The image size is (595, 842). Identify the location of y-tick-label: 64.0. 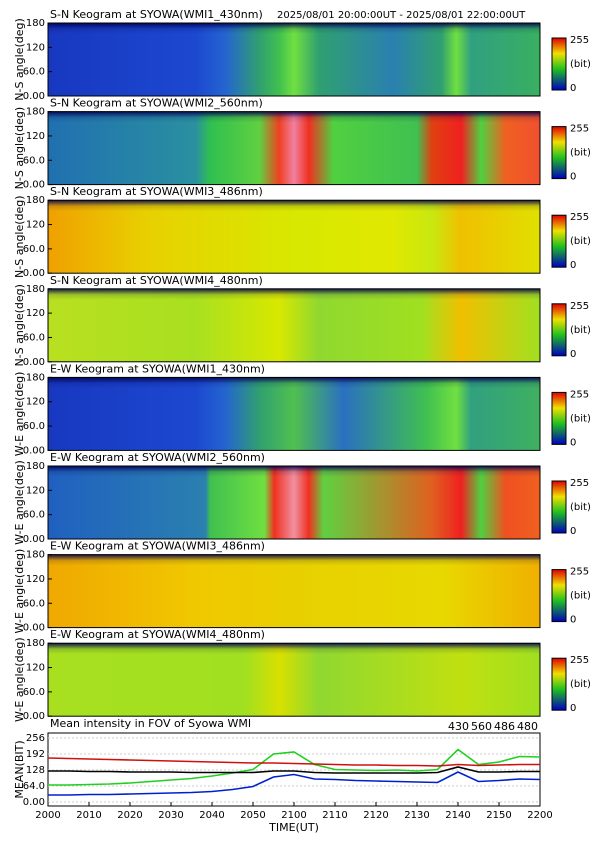
(34, 786).